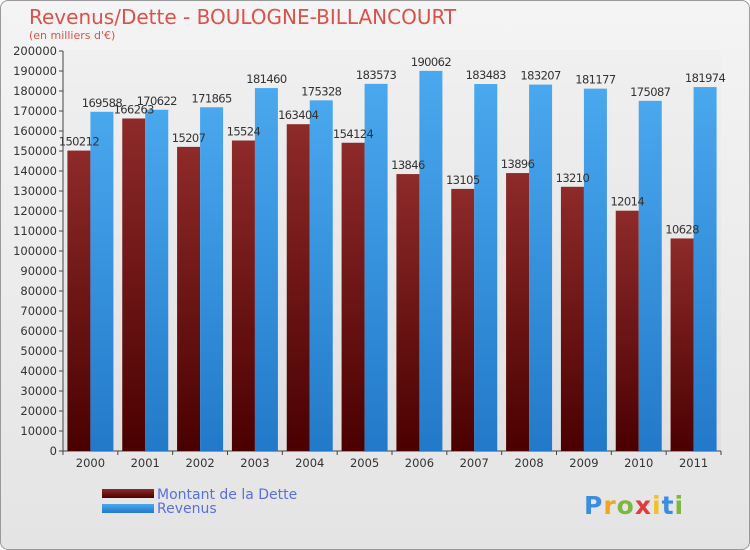 This screenshot has width=750, height=550. What do you see at coordinates (157, 101) in the screenshot?
I see `data-label-revenue: 170622` at bounding box center [157, 101].